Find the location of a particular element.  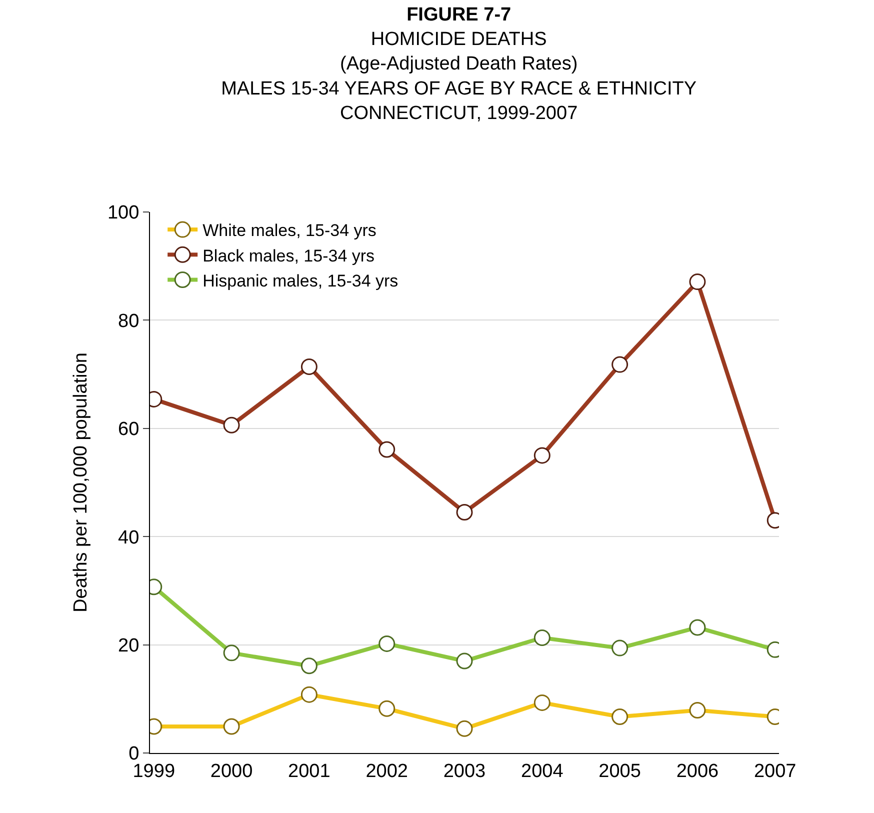

legend-label: Black males, 15-34 yrs is located at coordinates (288, 256).